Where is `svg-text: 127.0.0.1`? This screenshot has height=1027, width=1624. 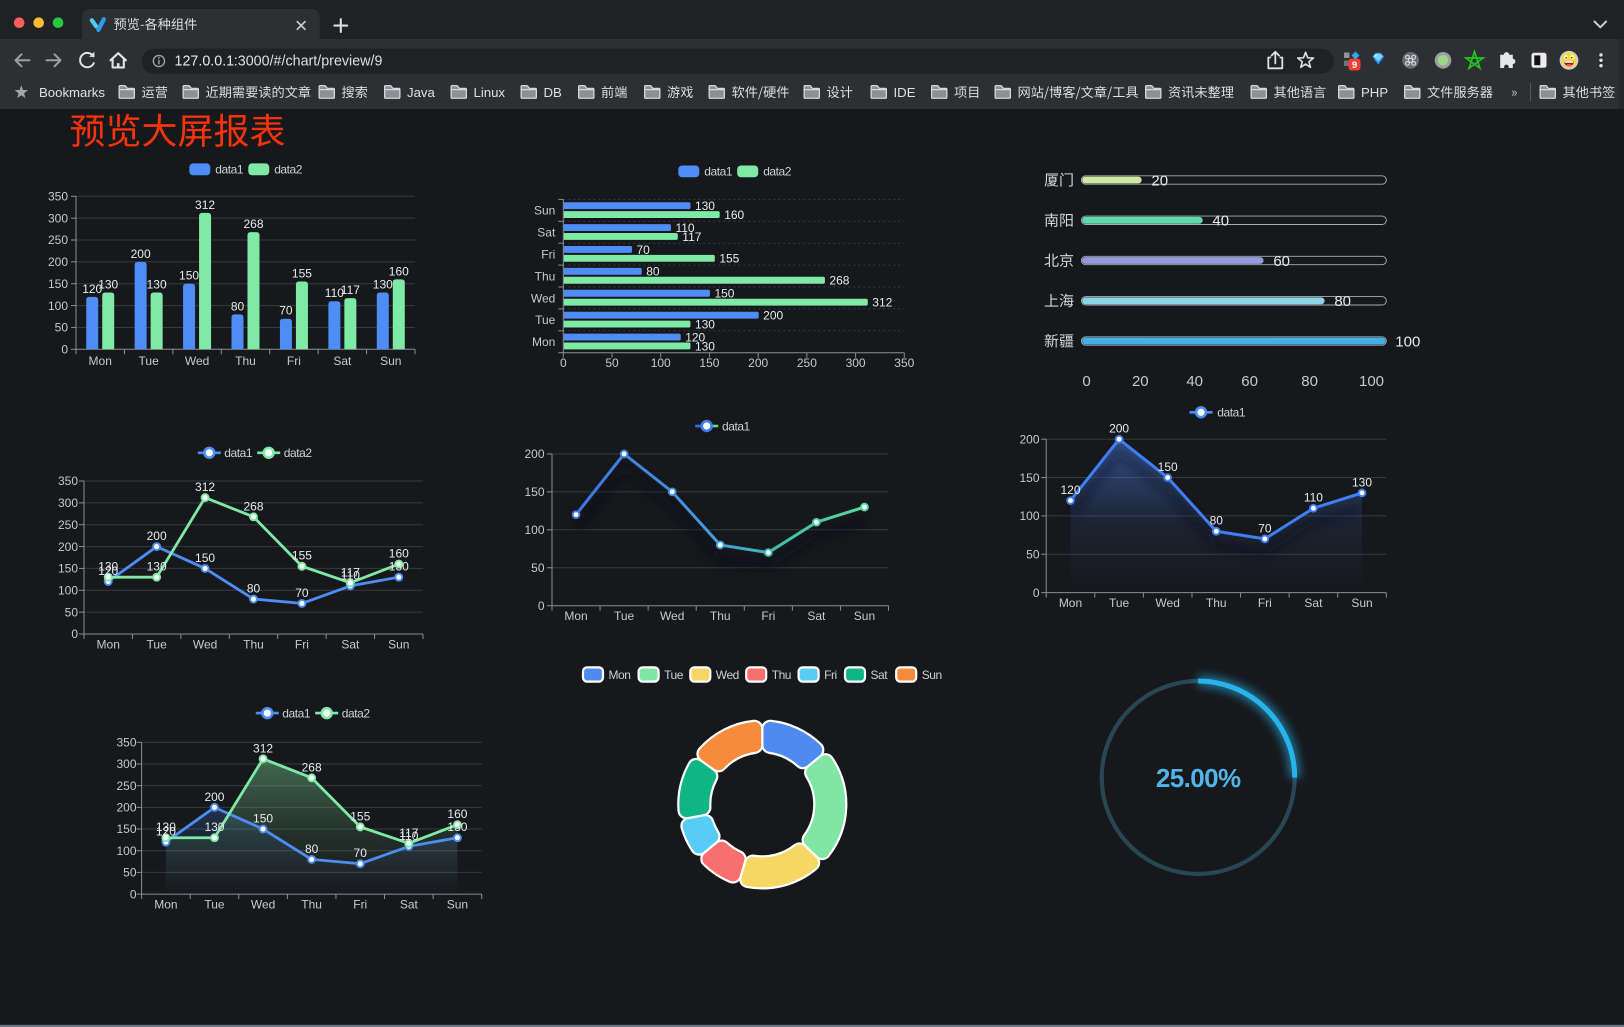 svg-text: 127.0.0.1 is located at coordinates (205, 62).